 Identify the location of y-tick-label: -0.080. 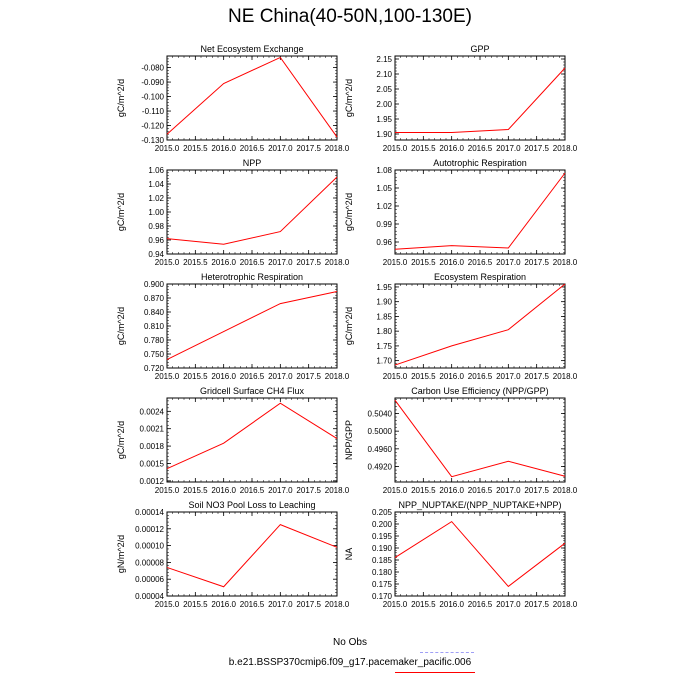
(152, 68).